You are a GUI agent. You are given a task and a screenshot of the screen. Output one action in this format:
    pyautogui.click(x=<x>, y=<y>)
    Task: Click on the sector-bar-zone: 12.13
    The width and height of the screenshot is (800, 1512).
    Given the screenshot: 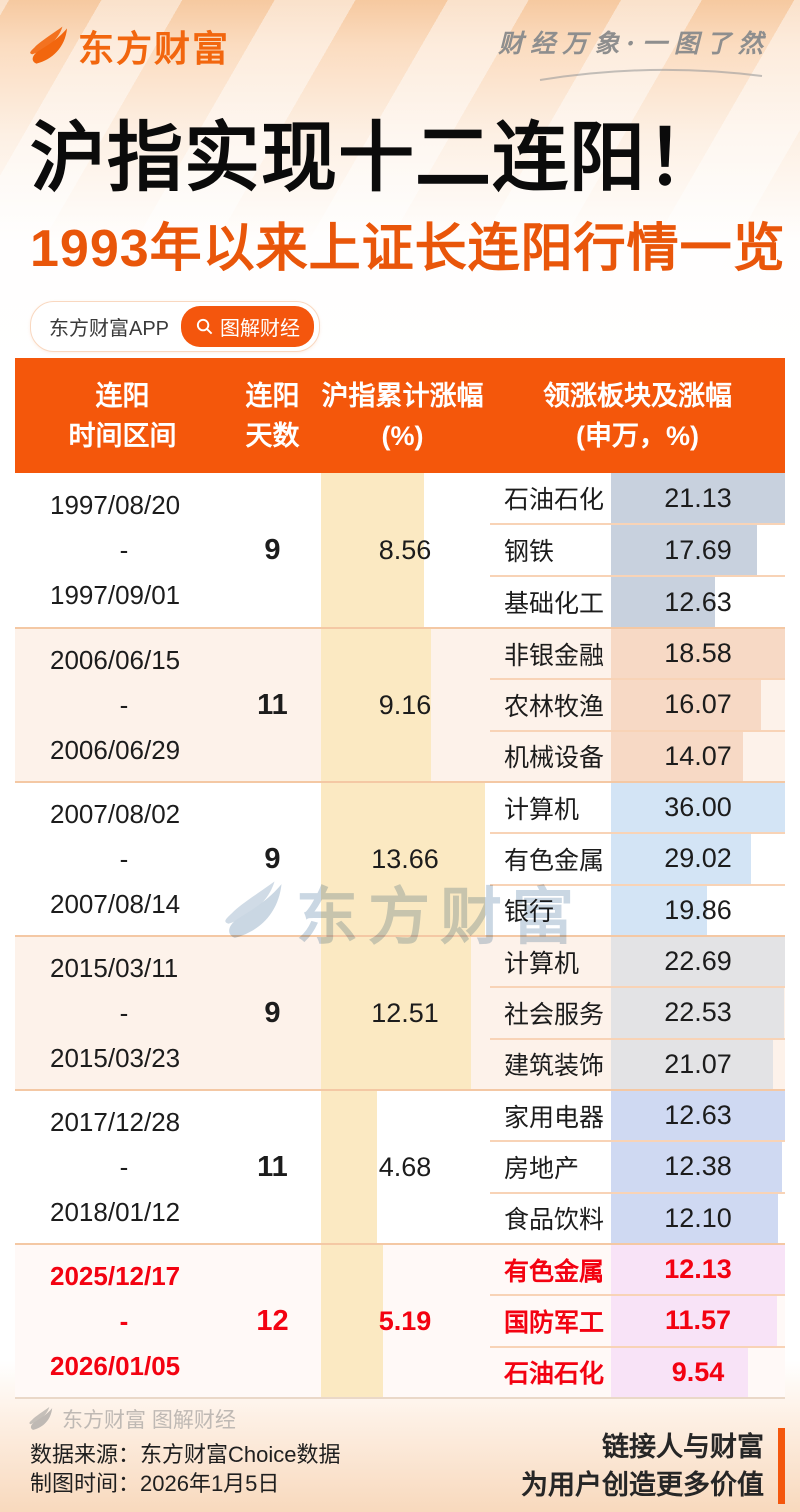 What is the action you would take?
    pyautogui.click(x=698, y=1270)
    